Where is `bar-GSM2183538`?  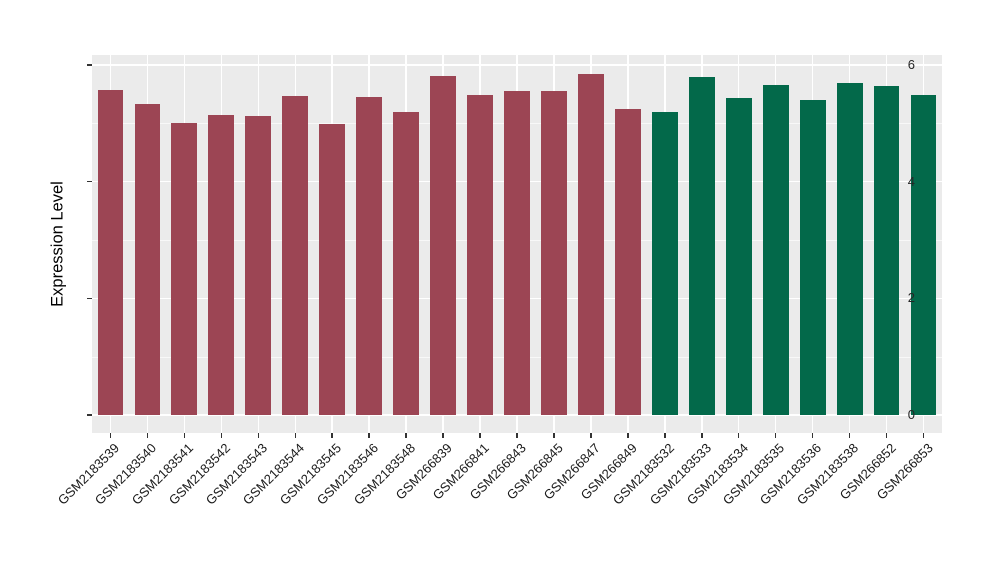
bar-GSM2183538 is located at coordinates (849, 249).